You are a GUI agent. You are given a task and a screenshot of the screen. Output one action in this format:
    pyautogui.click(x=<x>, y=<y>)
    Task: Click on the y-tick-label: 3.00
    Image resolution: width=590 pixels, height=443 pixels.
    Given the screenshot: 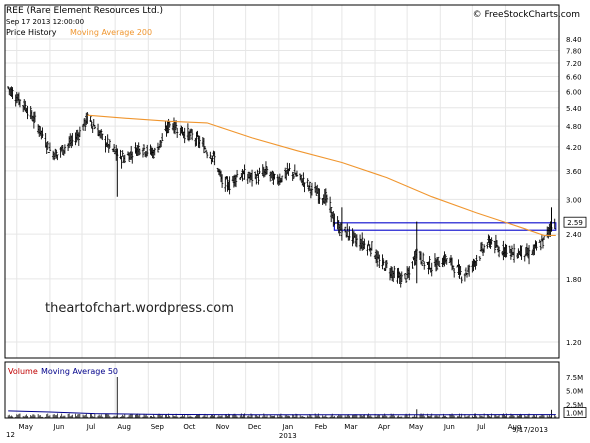 What is the action you would take?
    pyautogui.click(x=574, y=200)
    